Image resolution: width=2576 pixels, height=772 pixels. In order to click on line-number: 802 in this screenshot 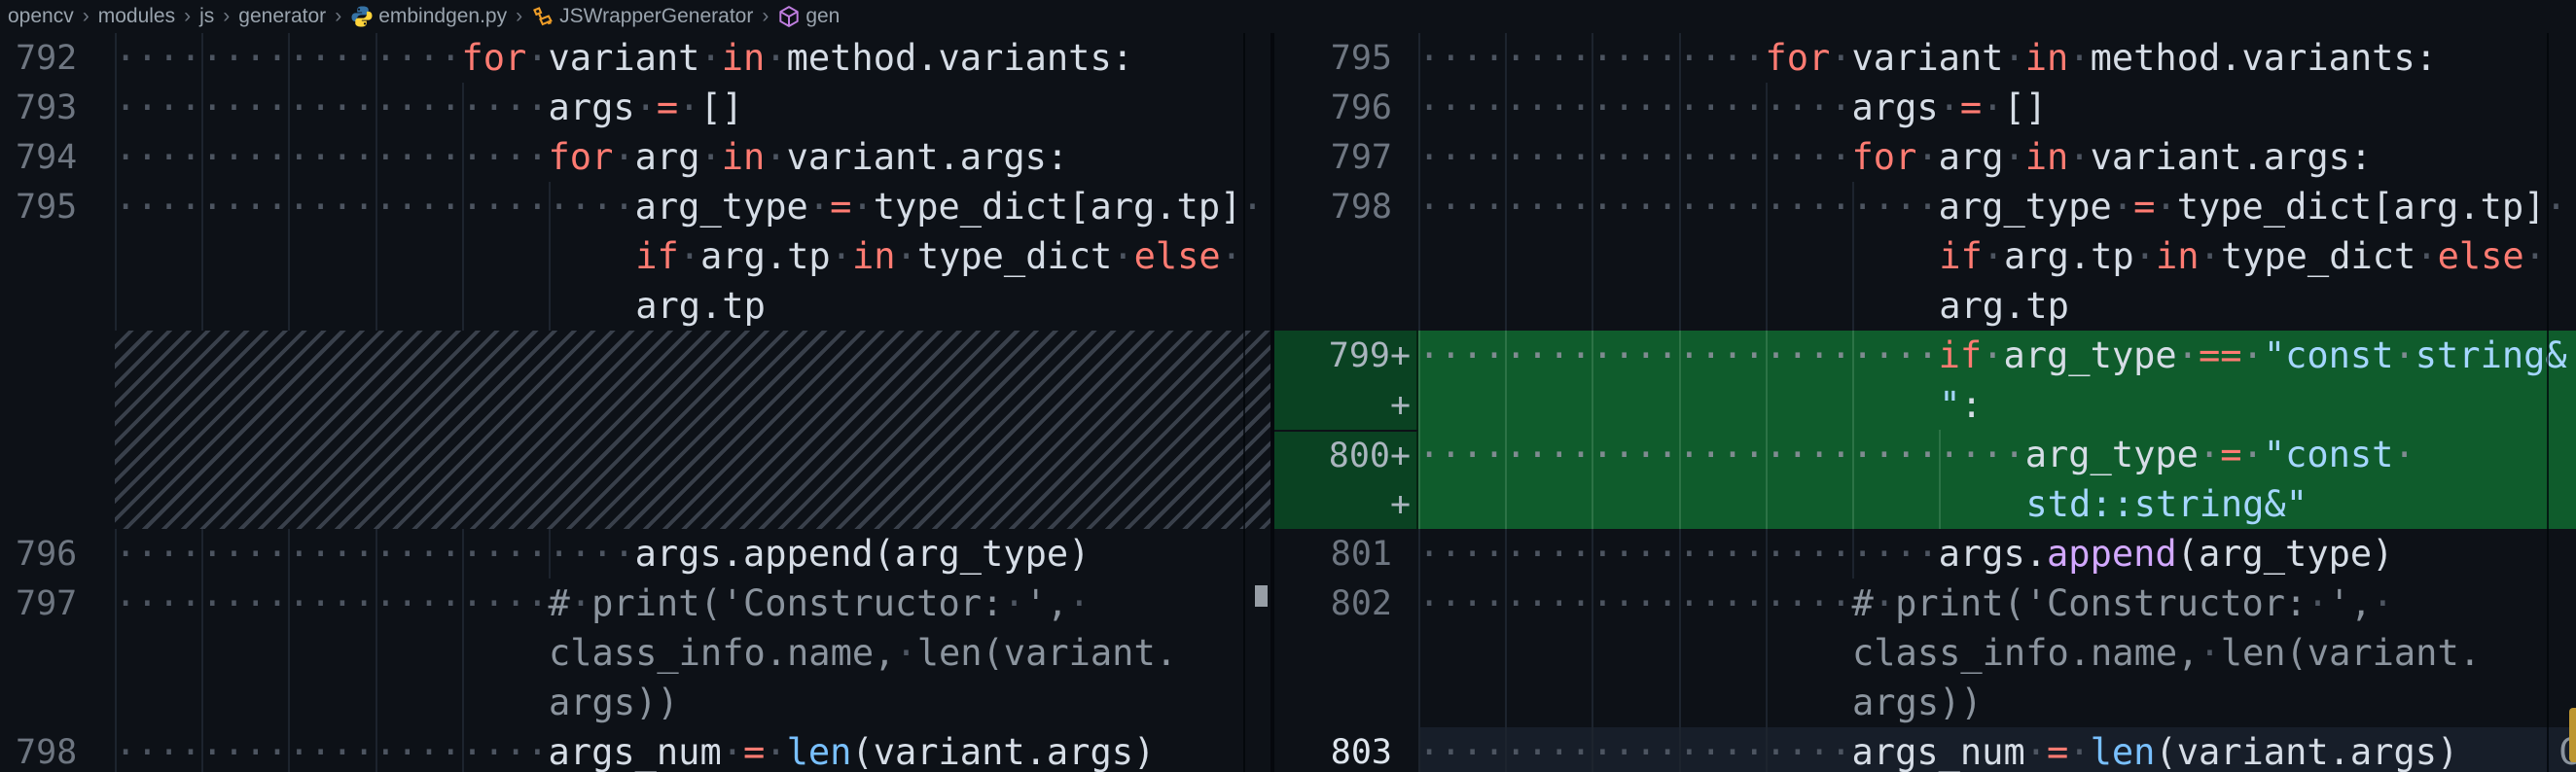, I will do `click(1346, 603)`.